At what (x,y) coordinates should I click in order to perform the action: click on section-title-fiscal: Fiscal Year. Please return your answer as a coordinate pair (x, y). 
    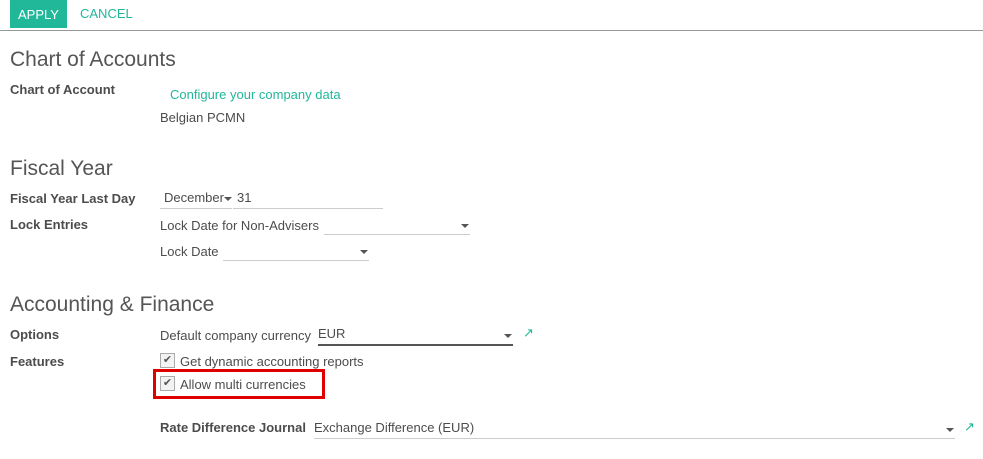
    Looking at the image, I should click on (61, 168).